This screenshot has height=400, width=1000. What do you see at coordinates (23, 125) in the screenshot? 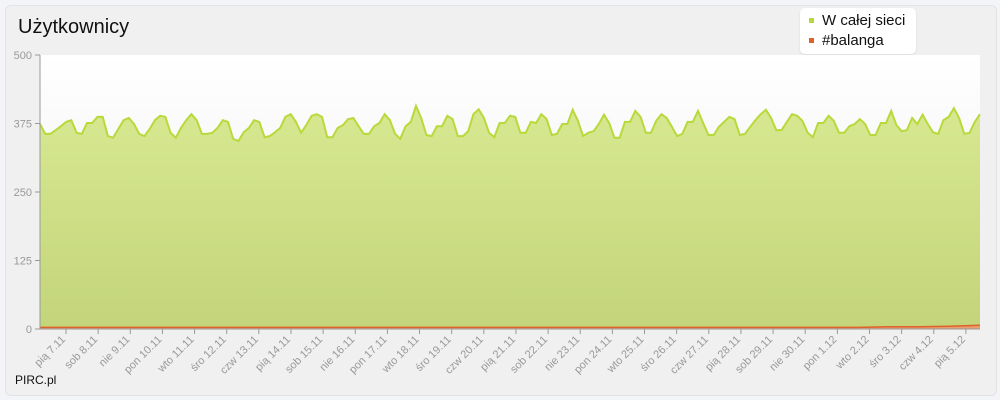
I see `y-tick-label: 375` at bounding box center [23, 125].